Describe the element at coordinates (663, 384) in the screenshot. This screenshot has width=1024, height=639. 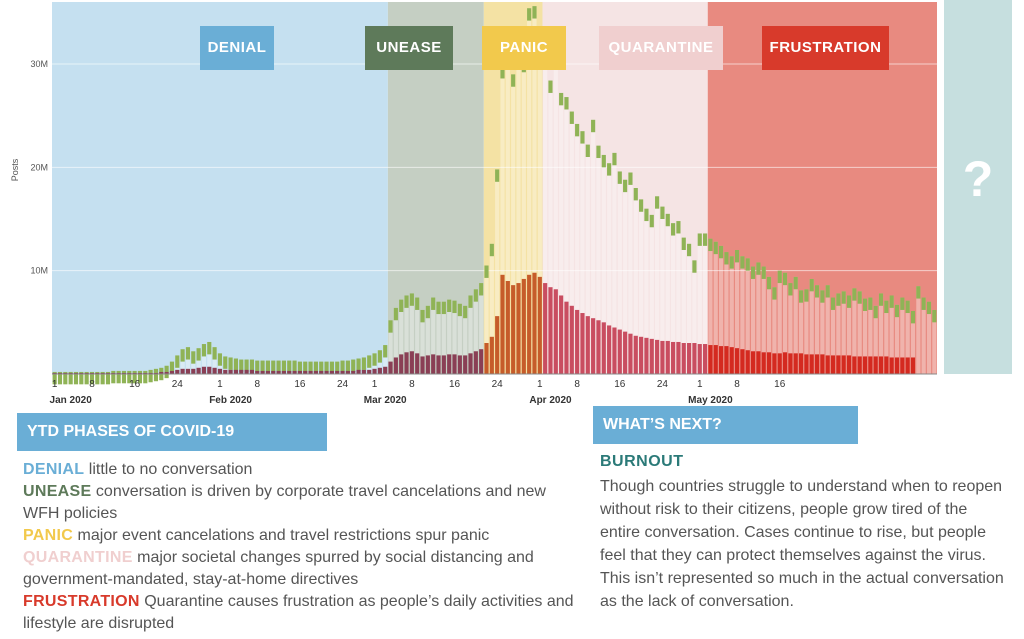
I see `x-tick-label: 24` at that location.